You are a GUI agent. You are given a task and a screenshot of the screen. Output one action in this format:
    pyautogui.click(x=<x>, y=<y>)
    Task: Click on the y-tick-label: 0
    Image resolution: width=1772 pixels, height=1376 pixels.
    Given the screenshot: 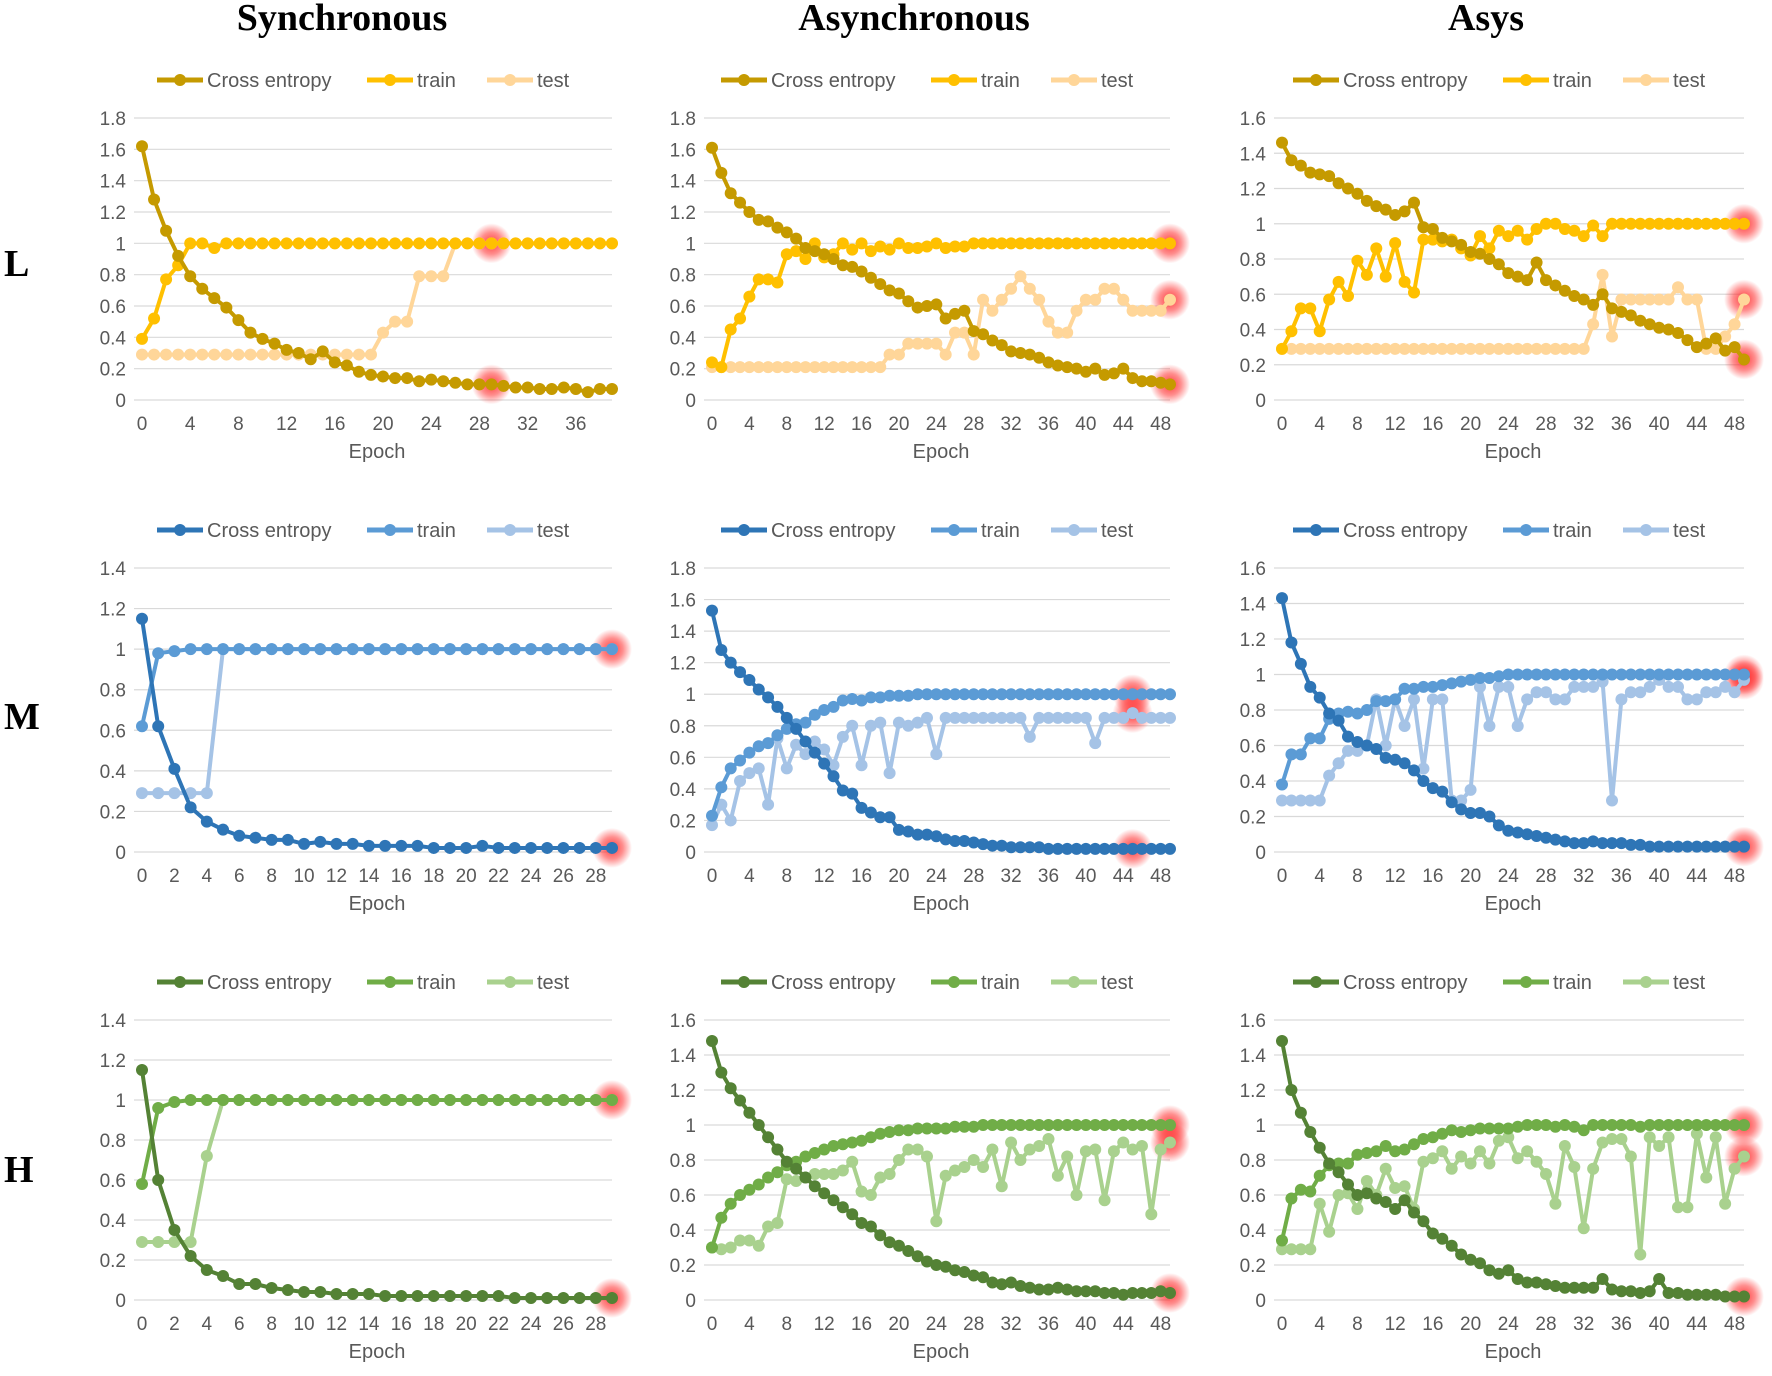 What is the action you would take?
    pyautogui.click(x=120, y=401)
    